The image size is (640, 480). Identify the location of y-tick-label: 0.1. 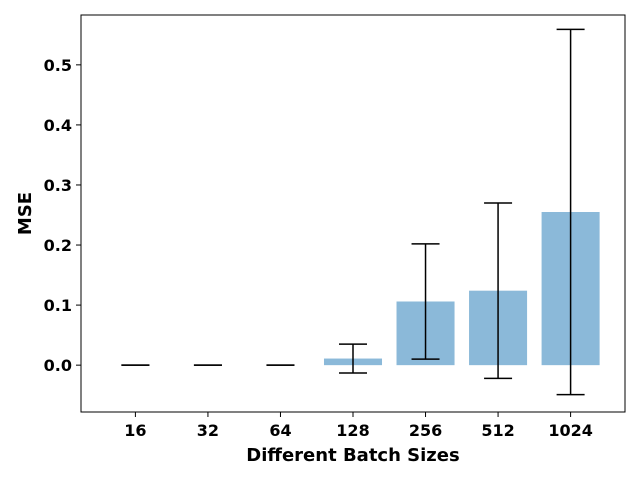
(58, 305).